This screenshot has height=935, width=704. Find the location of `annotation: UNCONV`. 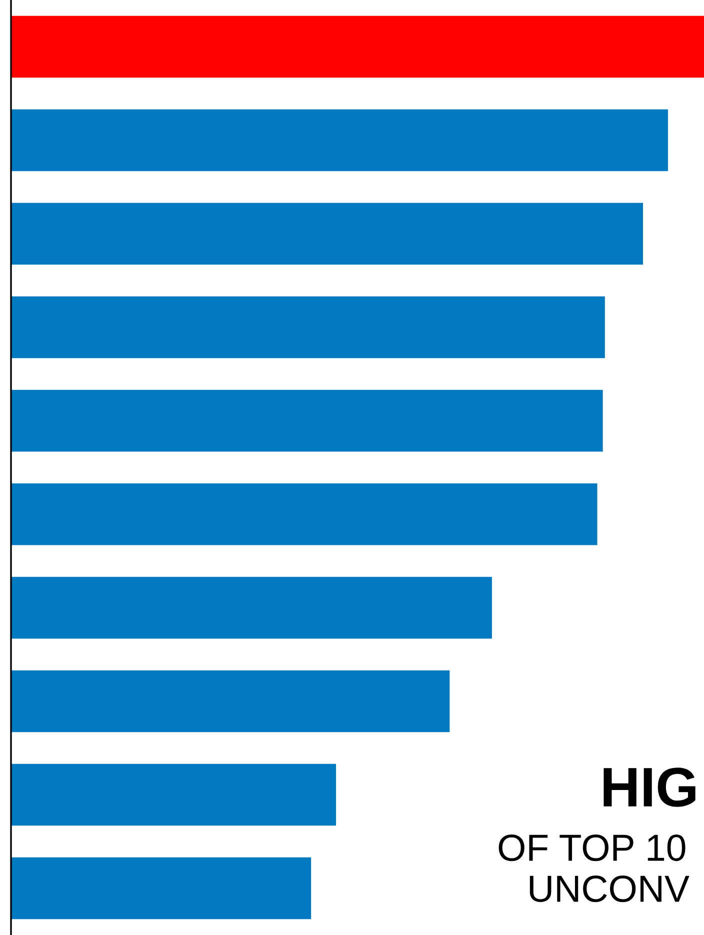

annotation: UNCONV is located at coordinates (610, 889).